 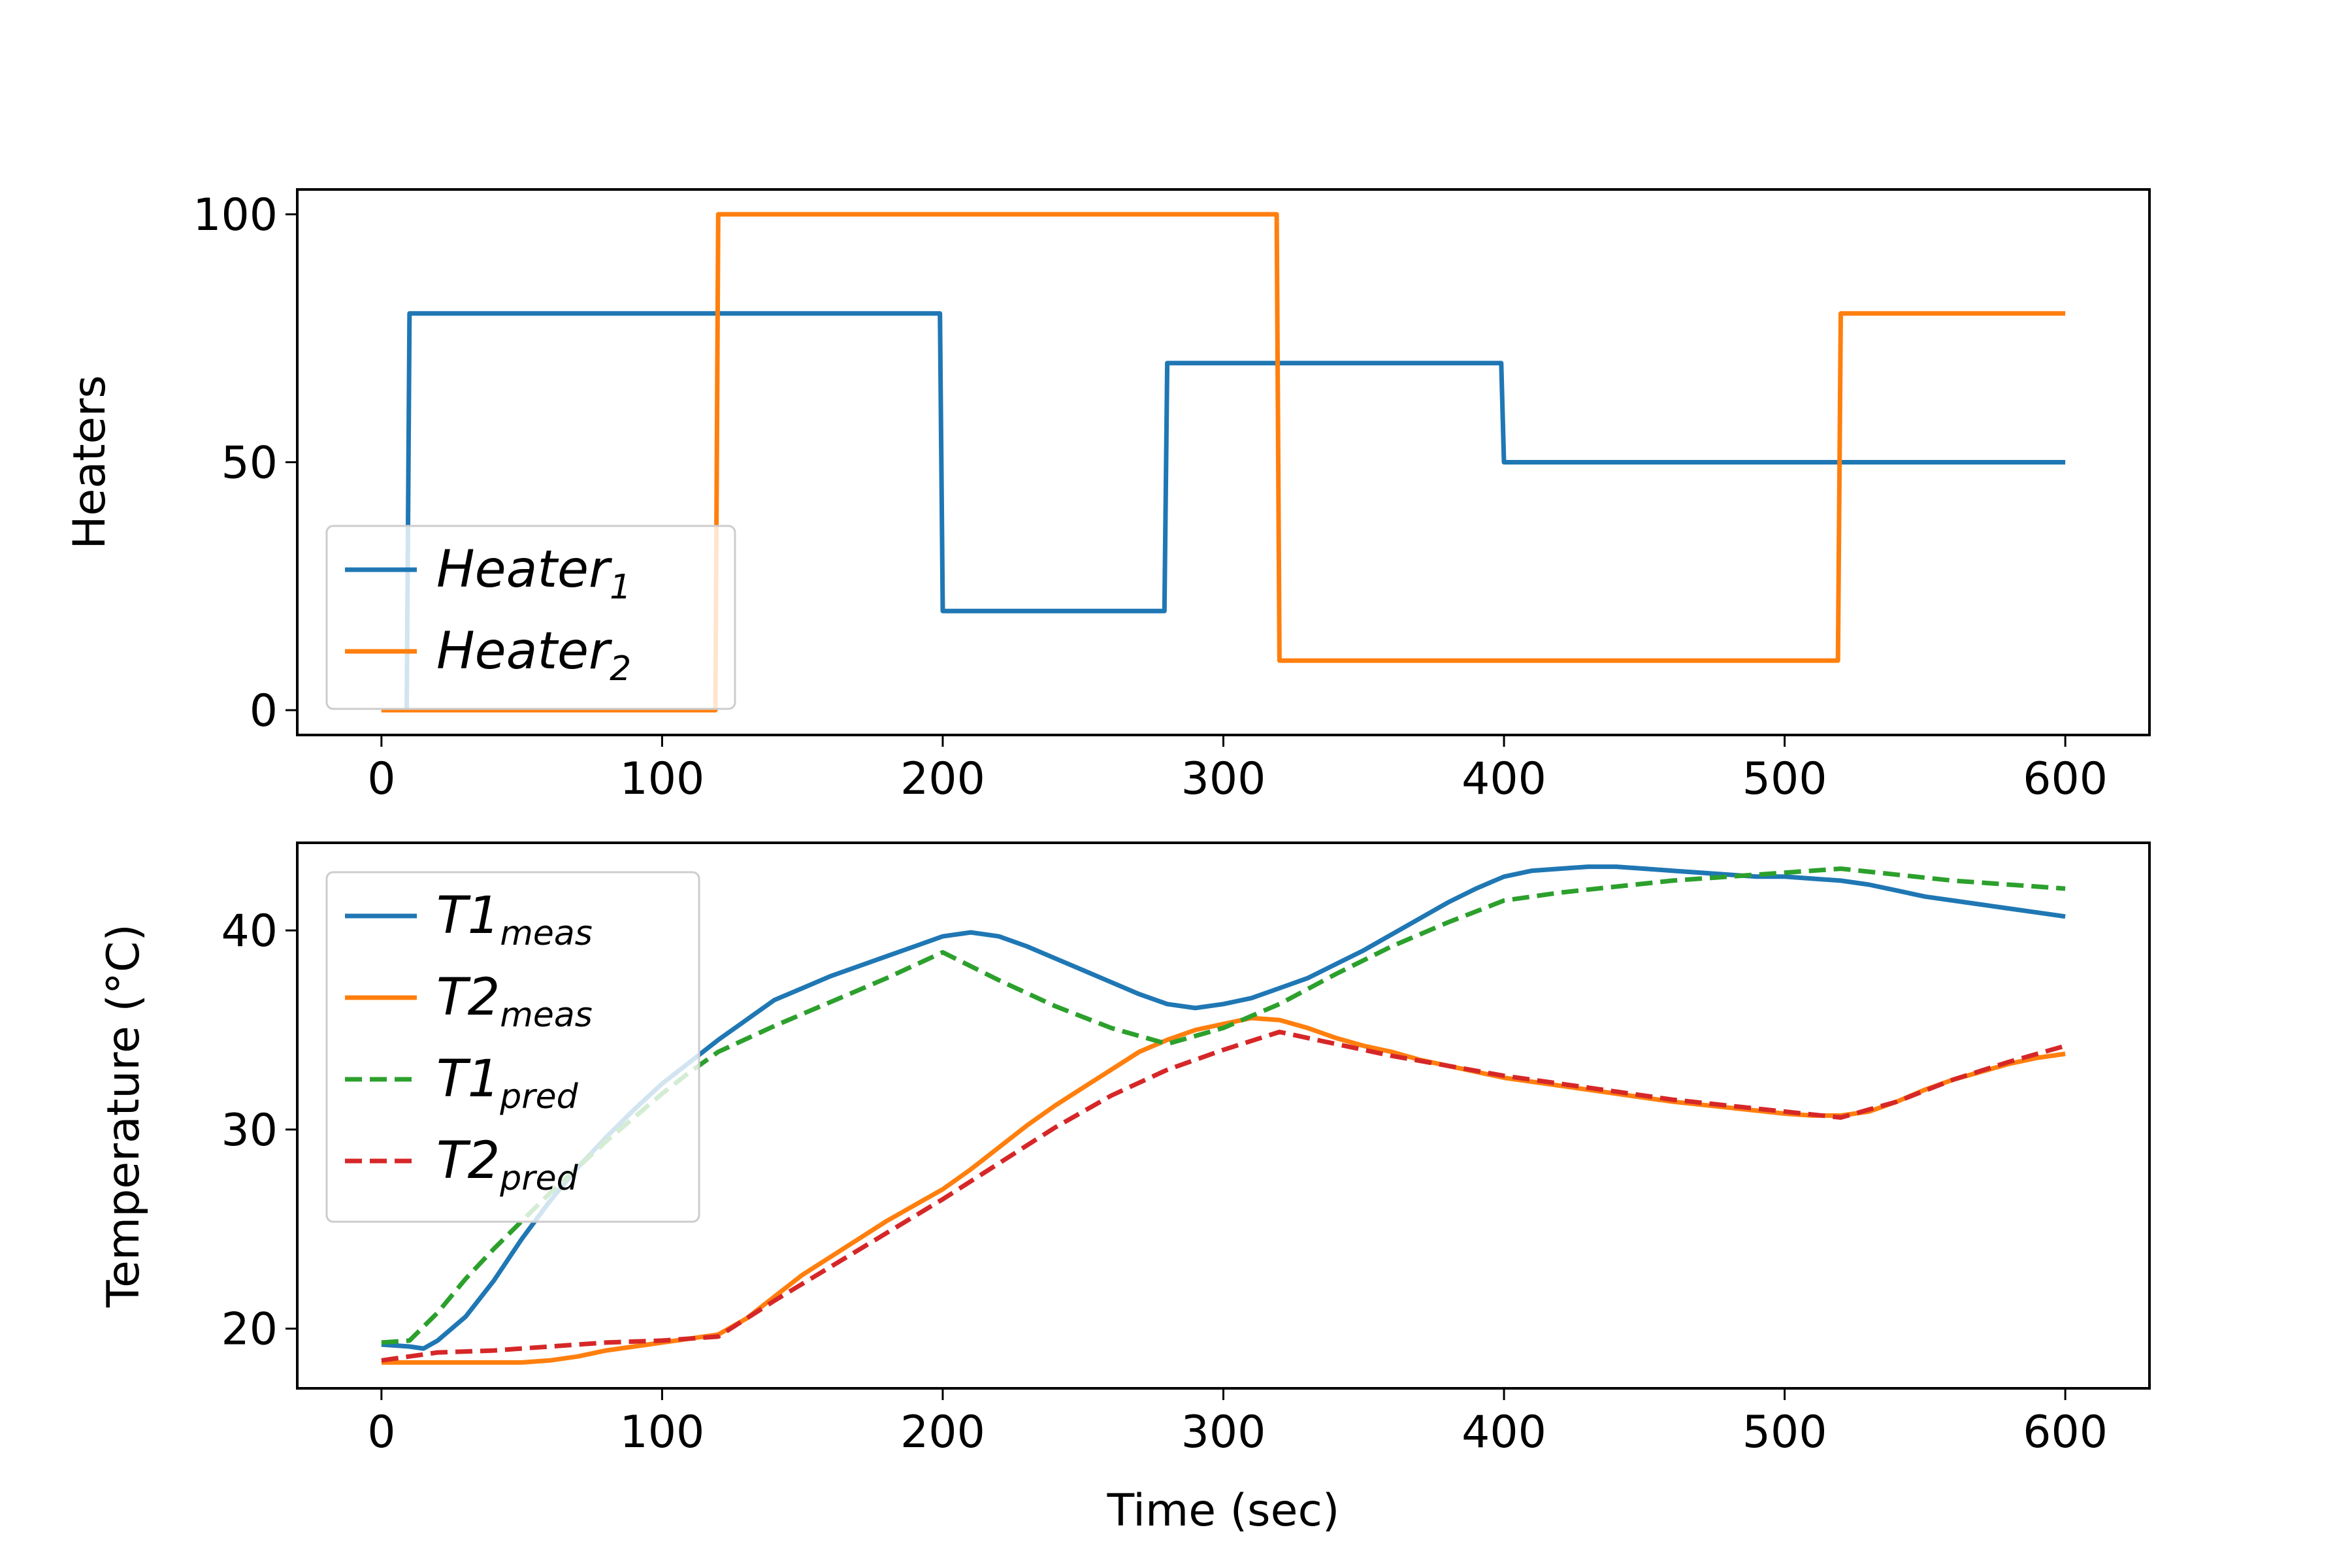 What do you see at coordinates (533, 573) in the screenshot?
I see `legend-label: Heater1` at bounding box center [533, 573].